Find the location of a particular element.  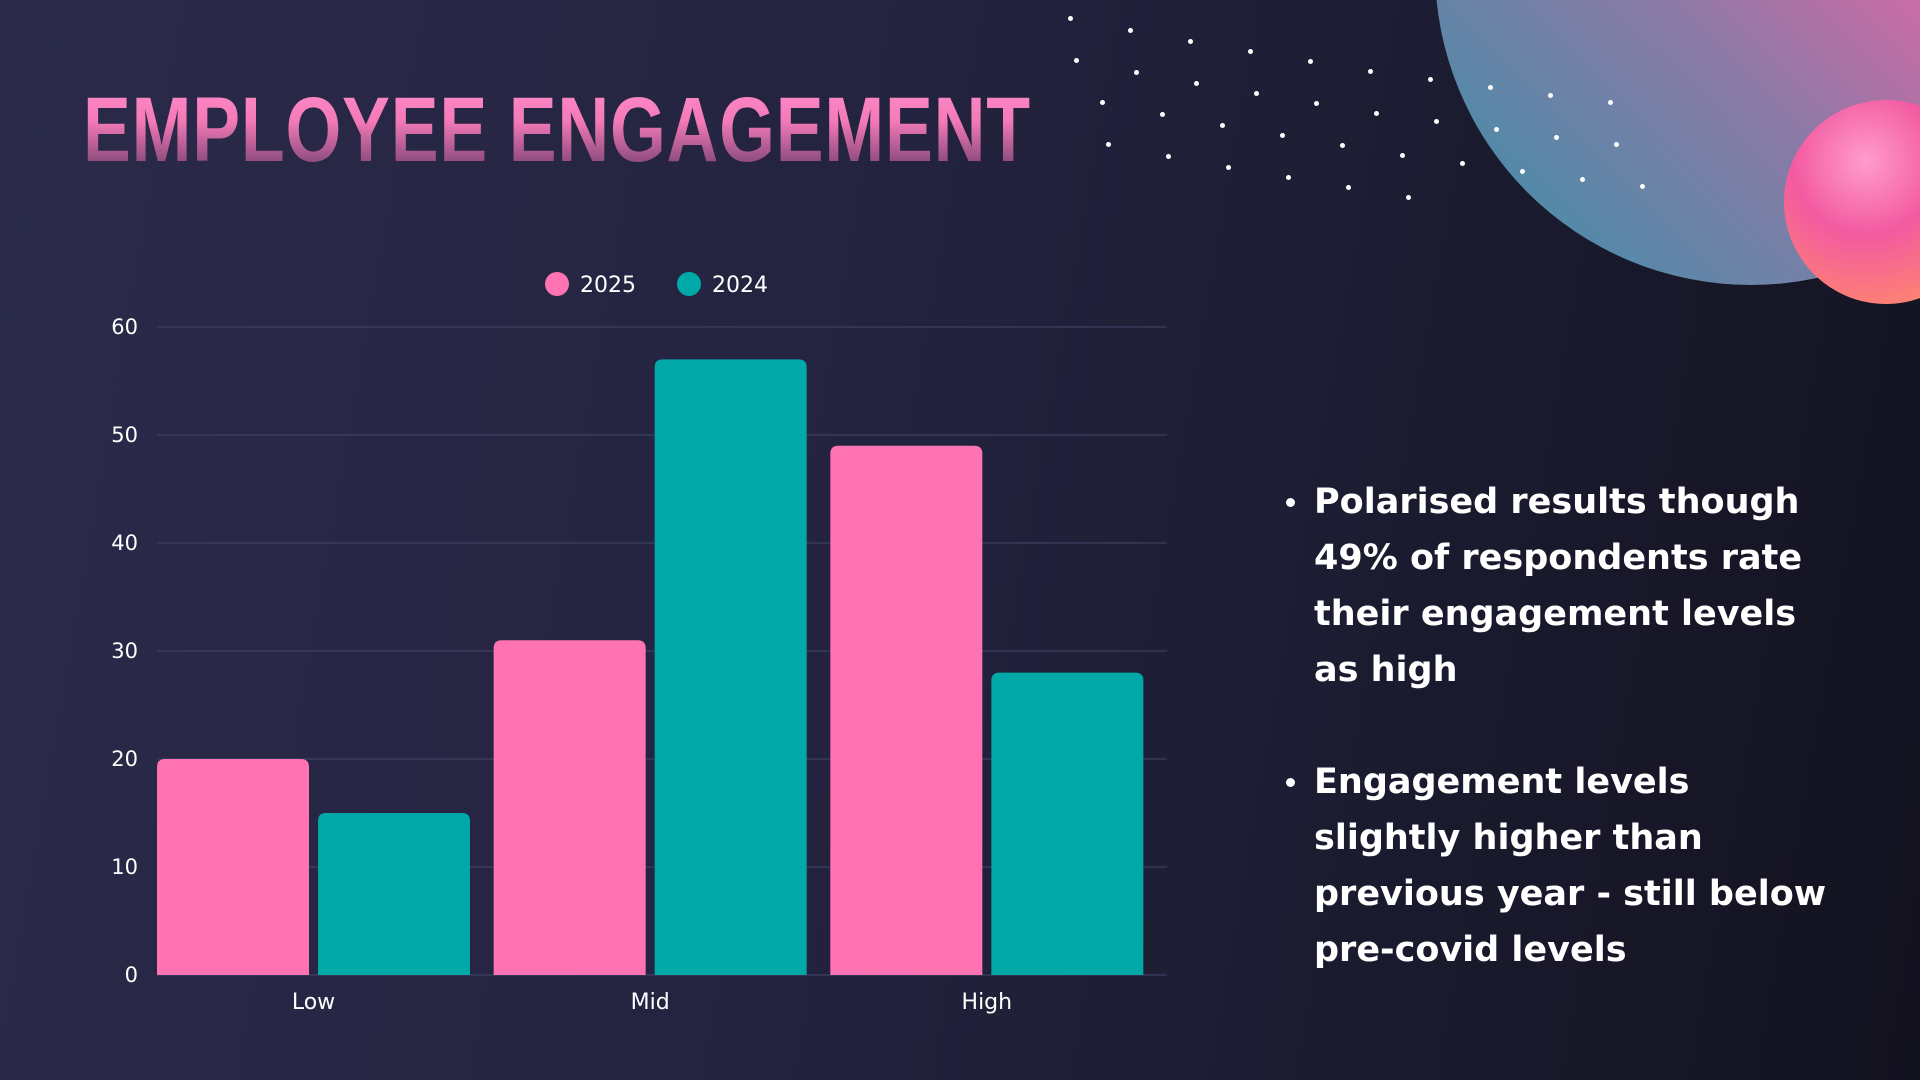

y-tick-label: 10 is located at coordinates (124, 867).